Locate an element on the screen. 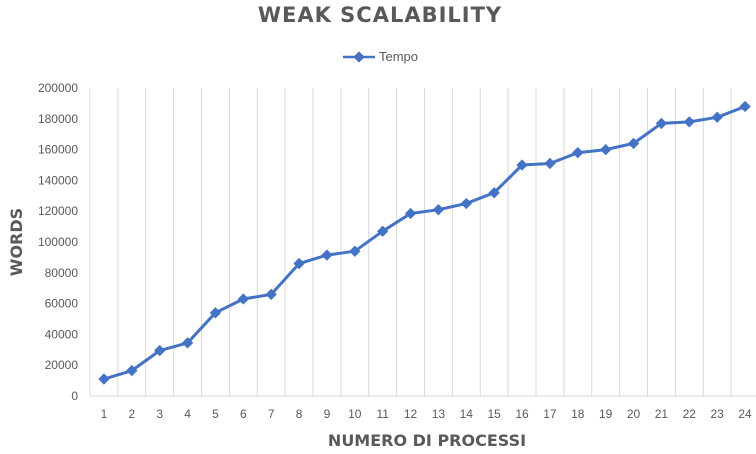  x-tick-label: 3 is located at coordinates (159, 414).